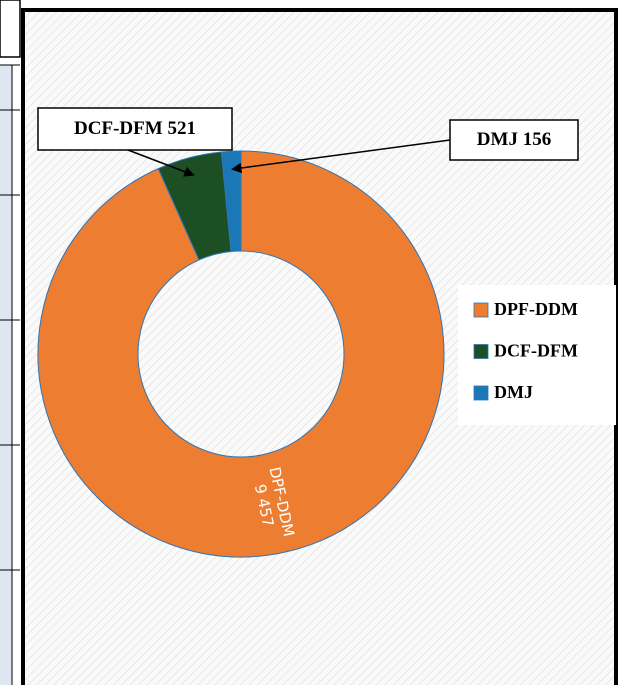 This screenshot has width=618, height=685. Describe the element at coordinates (536, 351) in the screenshot. I see `legend-label: DCF-DFM` at that location.